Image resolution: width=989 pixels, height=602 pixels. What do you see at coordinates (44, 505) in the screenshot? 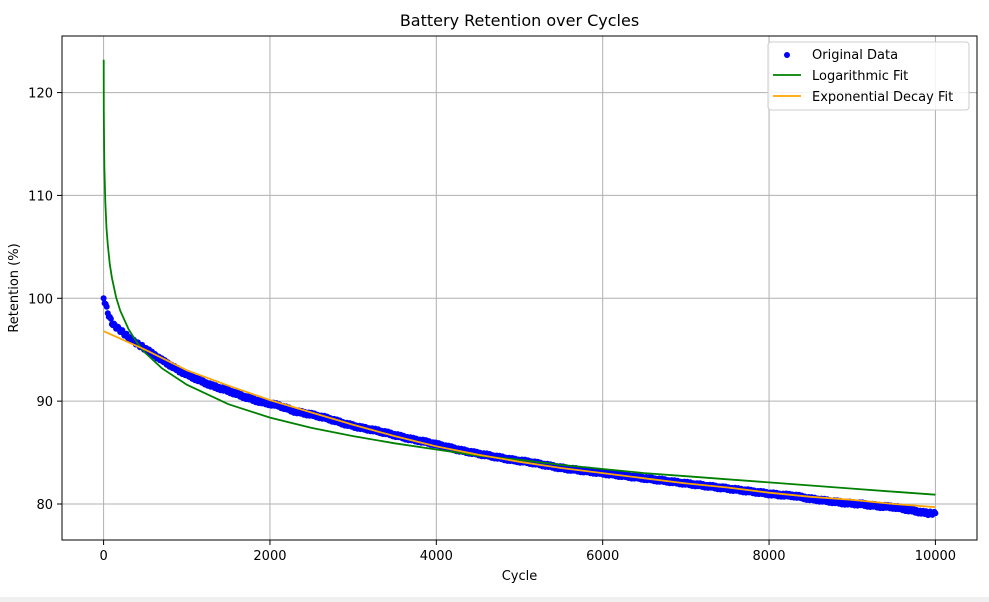
I see `y-tick-label: 80` at bounding box center [44, 505].